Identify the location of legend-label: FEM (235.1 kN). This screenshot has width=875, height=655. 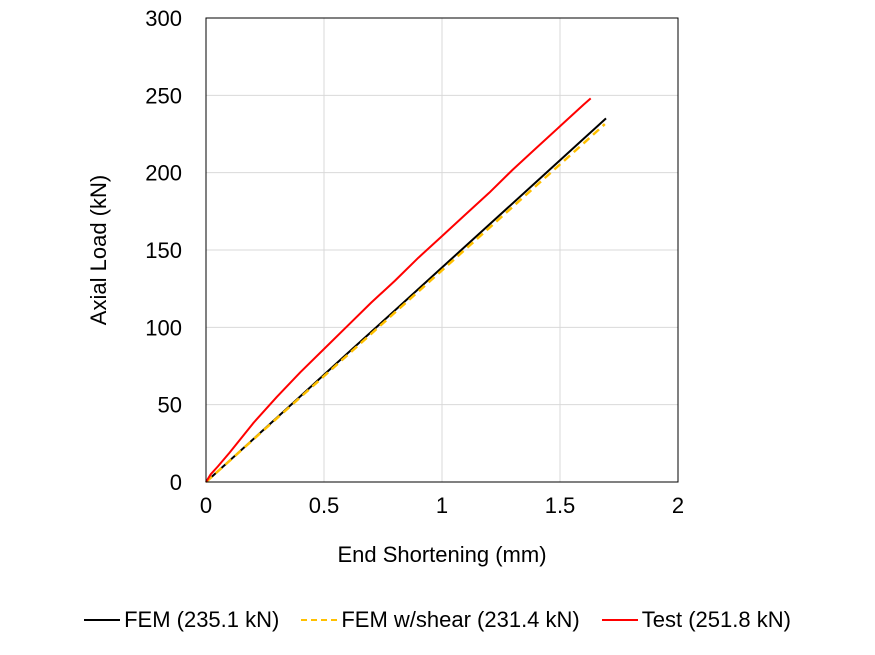
(202, 619).